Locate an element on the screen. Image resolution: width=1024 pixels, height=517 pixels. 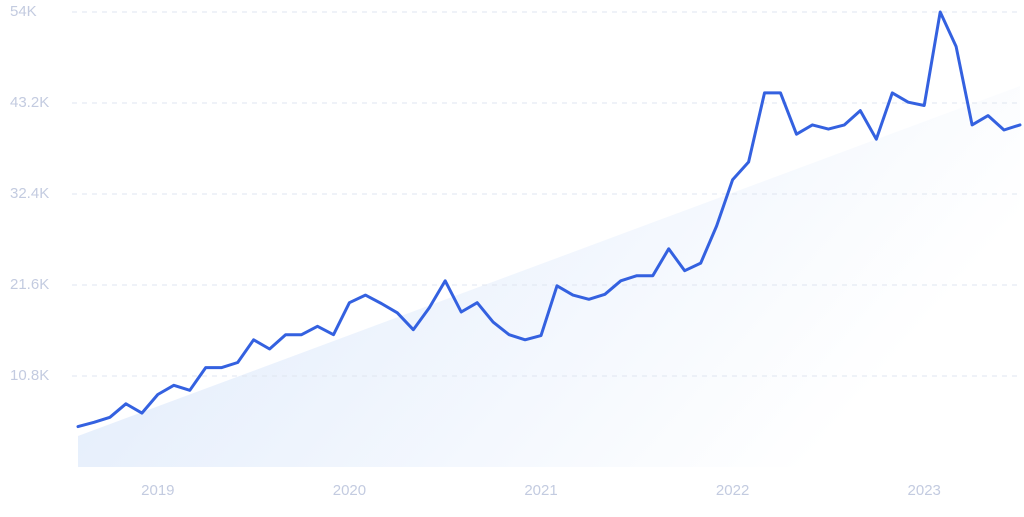
y-tick-label: 10.8K is located at coordinates (29, 375).